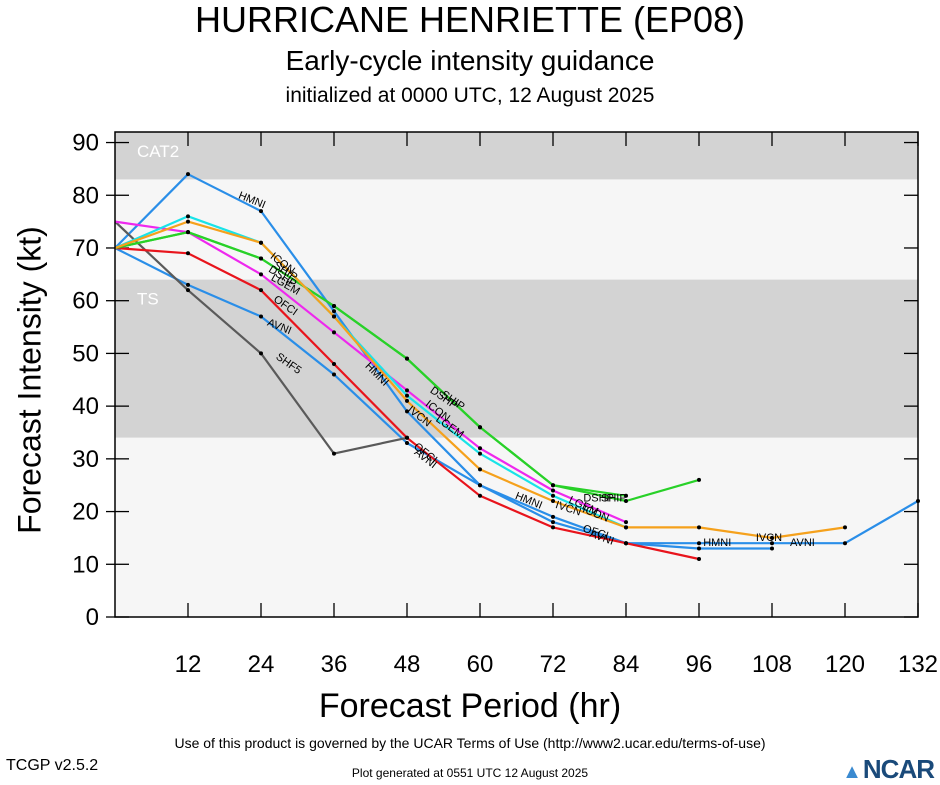 The image size is (940, 785). Describe the element at coordinates (480, 664) in the screenshot. I see `x-tick-label: 60` at that location.